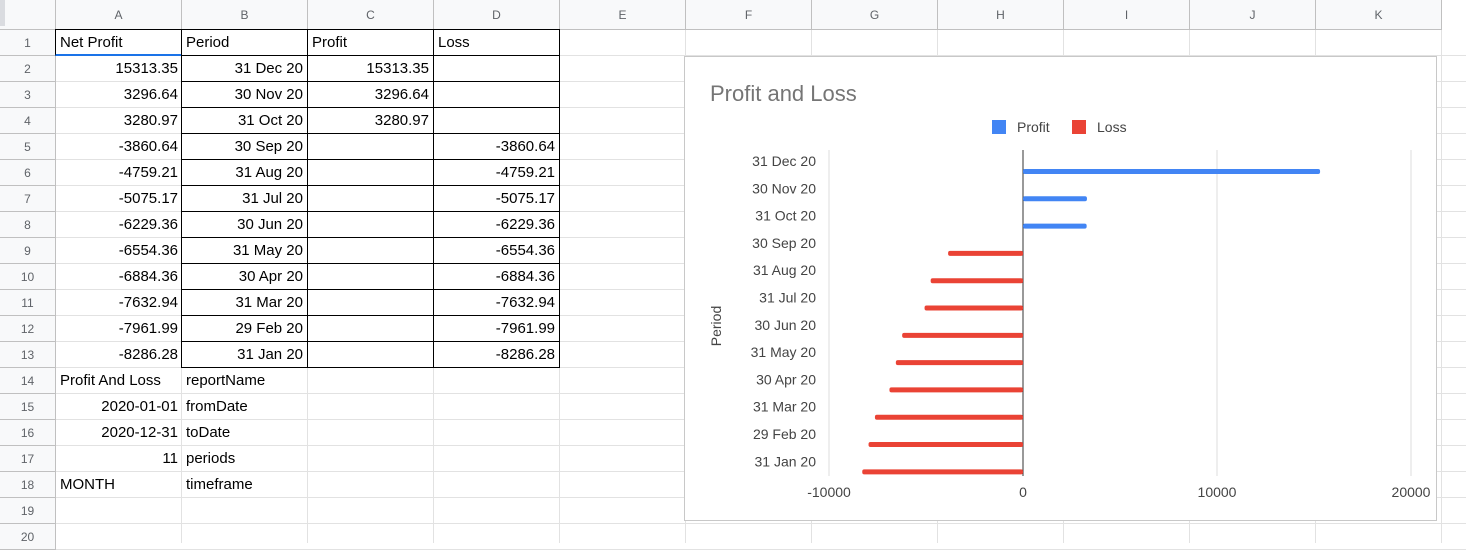 The width and height of the screenshot is (1466, 550). I want to click on column-header-b: B, so click(245, 15).